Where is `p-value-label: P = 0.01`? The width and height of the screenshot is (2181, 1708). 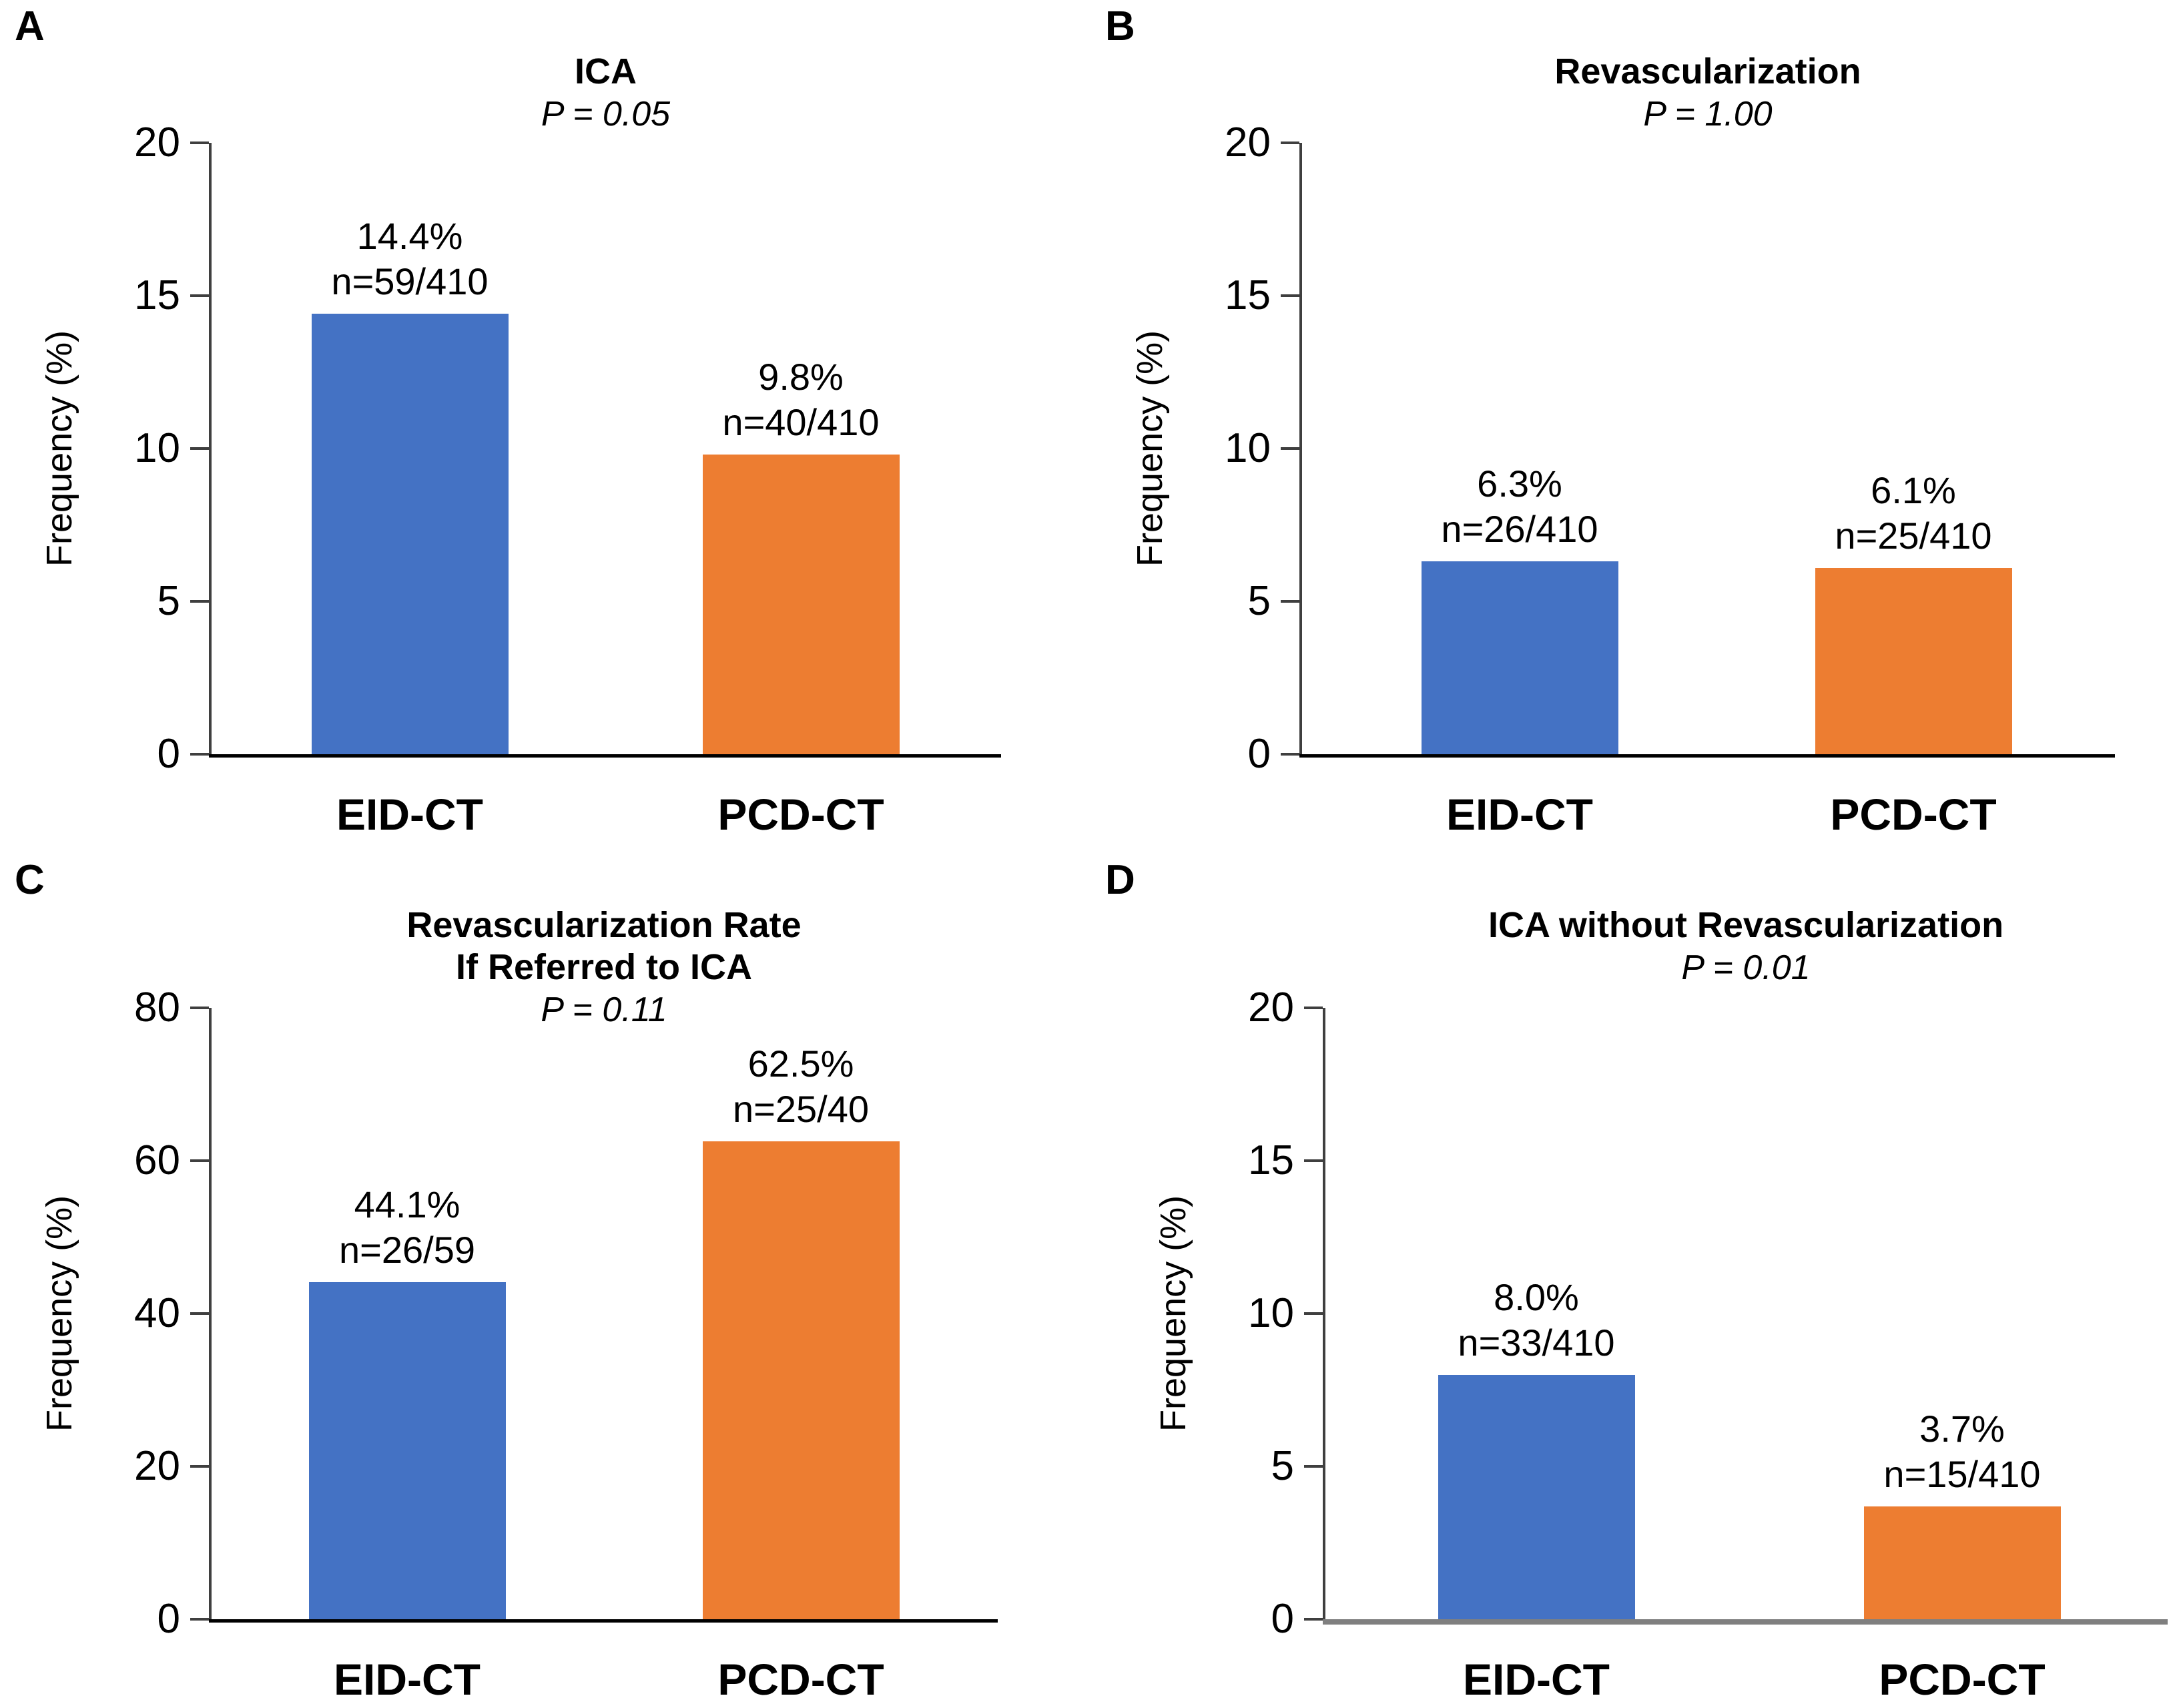 p-value-label: P = 0.01 is located at coordinates (1746, 968).